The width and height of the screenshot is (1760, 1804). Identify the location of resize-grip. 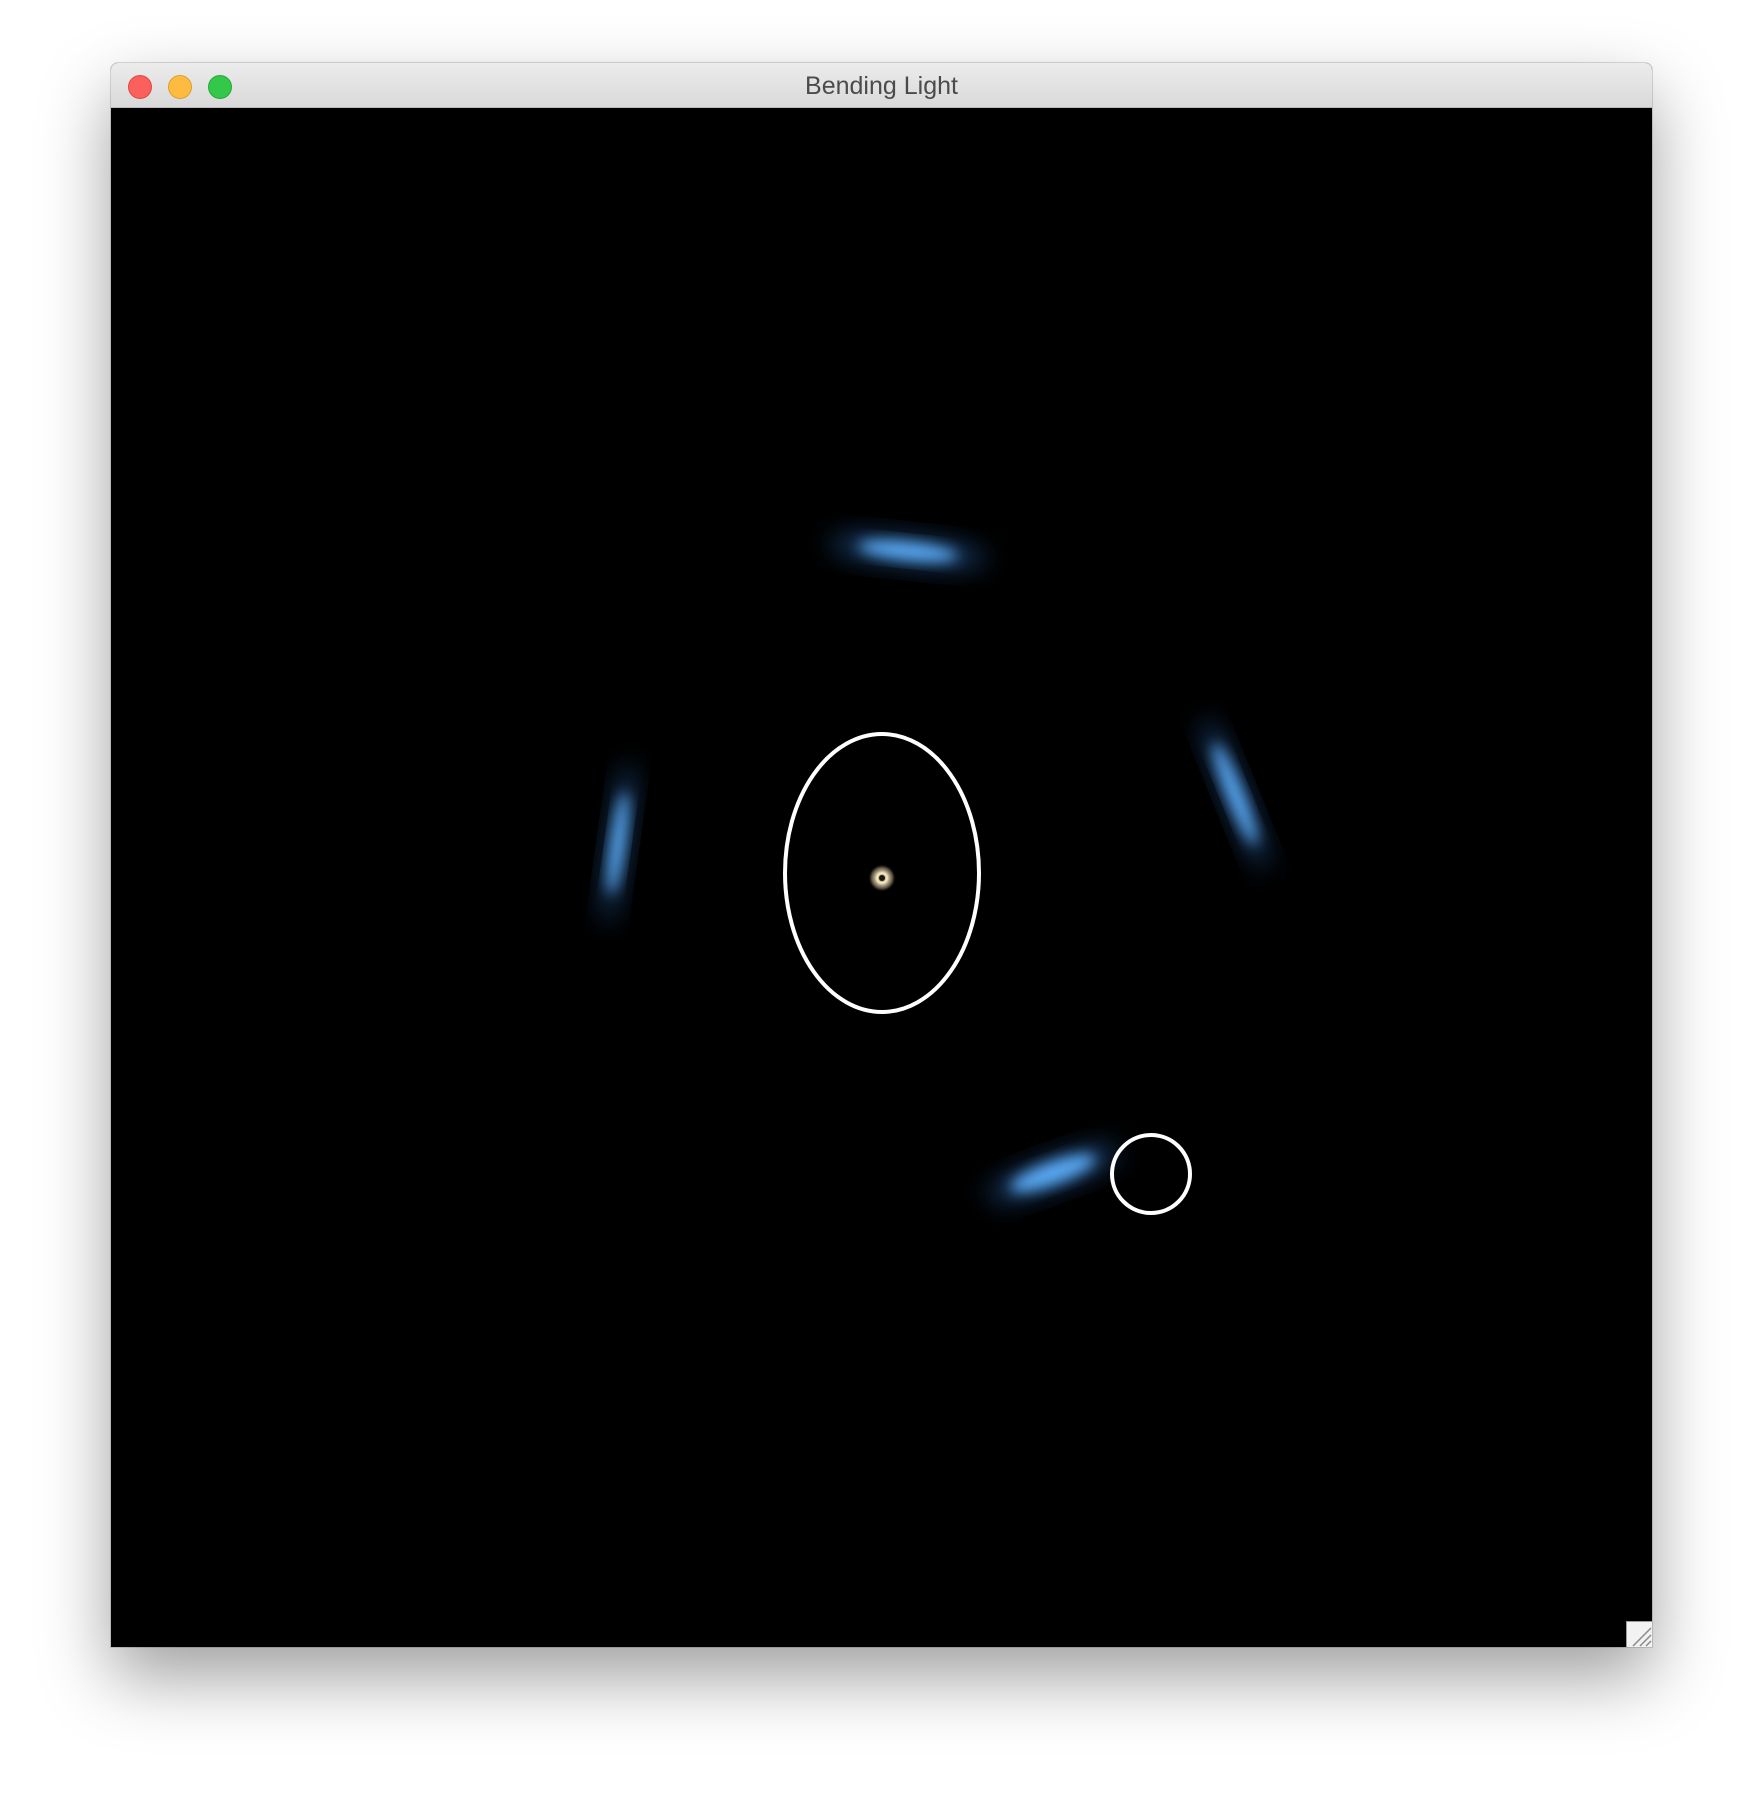
(1639, 1634).